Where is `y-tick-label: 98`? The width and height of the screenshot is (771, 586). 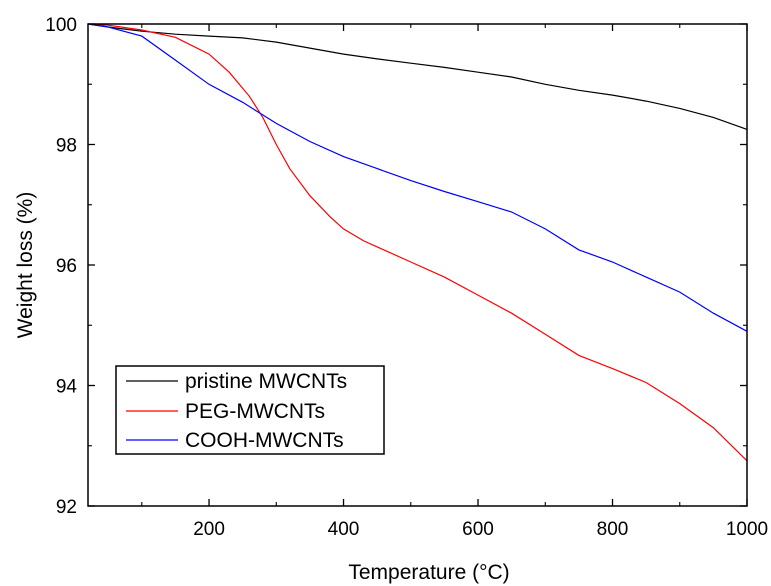 y-tick-label: 98 is located at coordinates (66, 146).